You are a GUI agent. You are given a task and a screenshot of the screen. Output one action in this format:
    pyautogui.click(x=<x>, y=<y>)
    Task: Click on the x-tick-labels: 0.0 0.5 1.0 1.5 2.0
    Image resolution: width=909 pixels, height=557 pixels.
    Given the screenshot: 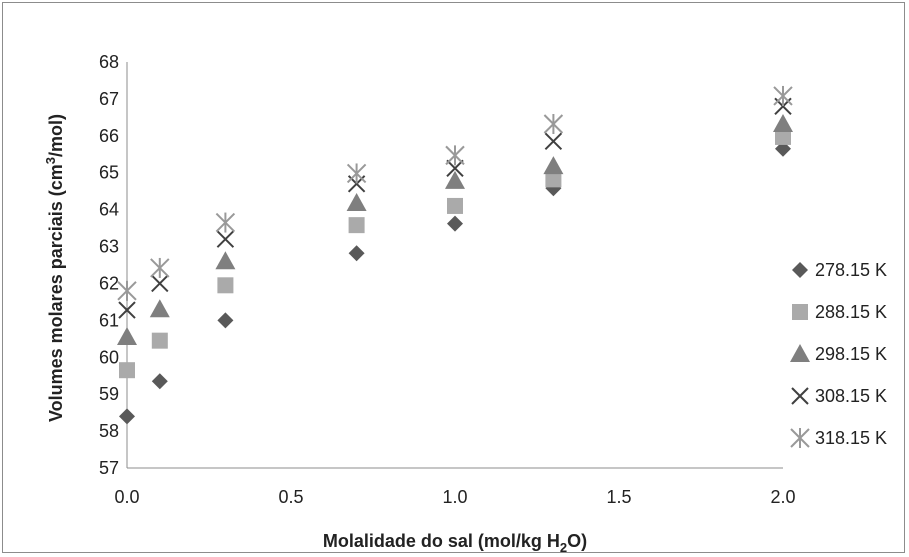 What is the action you would take?
    pyautogui.click(x=454, y=497)
    